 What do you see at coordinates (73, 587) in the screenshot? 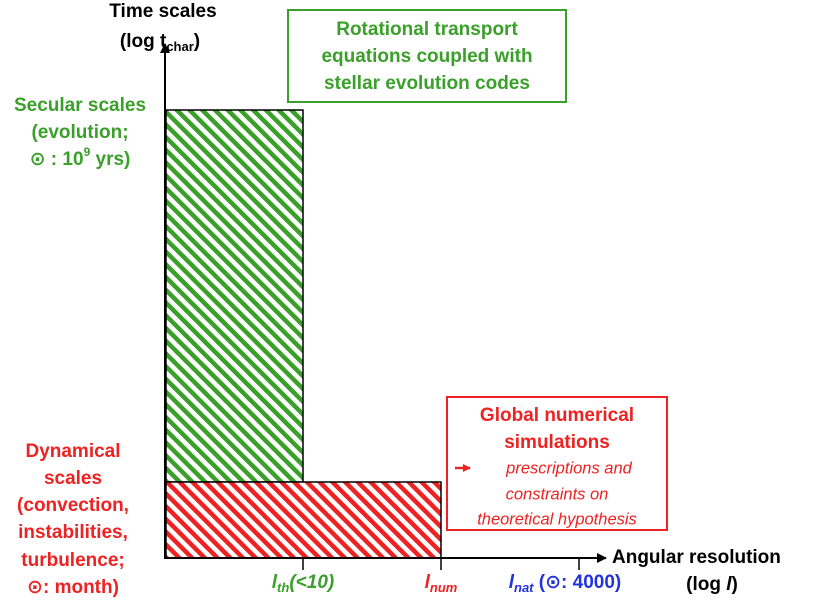
I see `dynamical-line: ⊙: month)` at bounding box center [73, 587].